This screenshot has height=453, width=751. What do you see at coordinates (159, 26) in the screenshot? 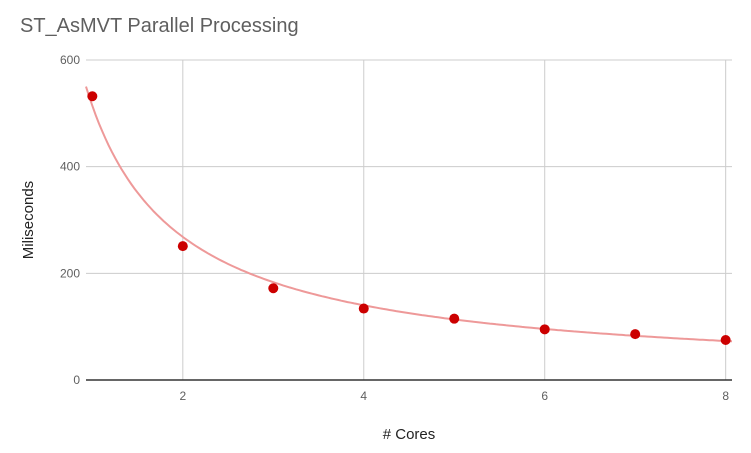
I see `chart-title: ST_AsMVT Parallel Processing` at bounding box center [159, 26].